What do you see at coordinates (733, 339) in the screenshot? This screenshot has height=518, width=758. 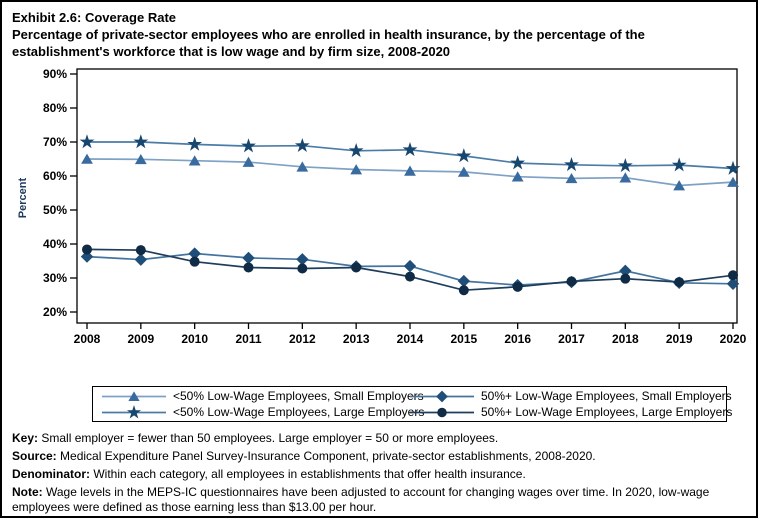 I see `x-axis-tick-label: 2020` at bounding box center [733, 339].